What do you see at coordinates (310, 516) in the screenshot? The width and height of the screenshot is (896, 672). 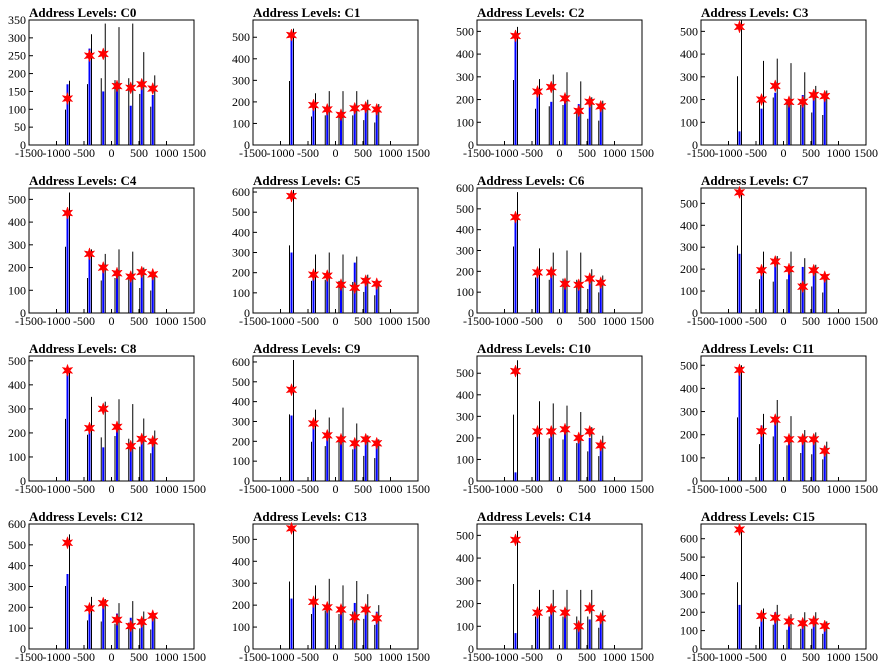 I see `chart-title: Address Levels: C13` at bounding box center [310, 516].